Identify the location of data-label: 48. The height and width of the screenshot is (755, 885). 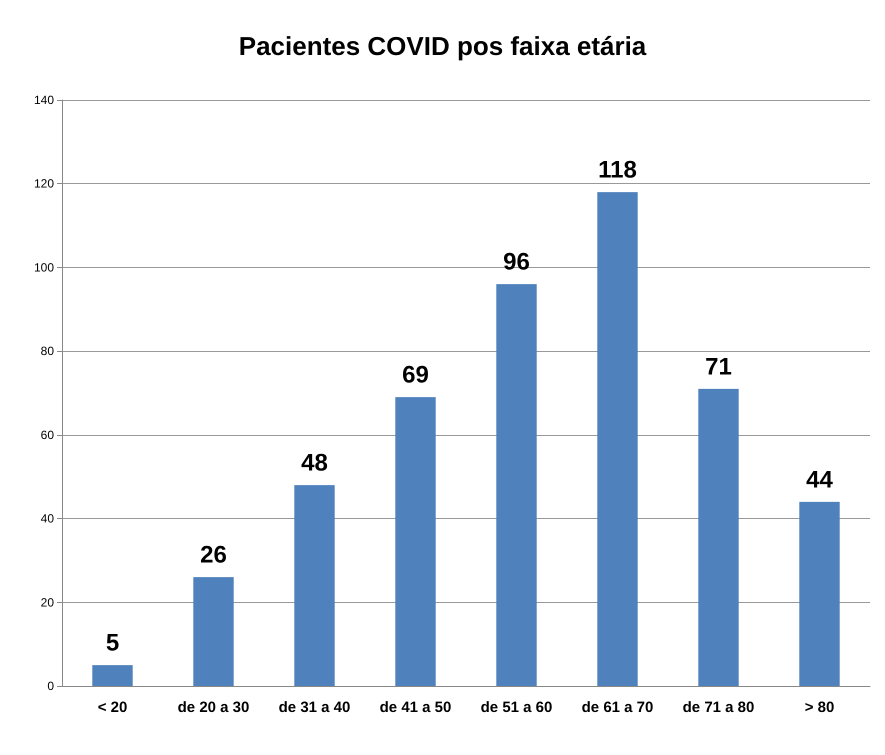
(314, 463).